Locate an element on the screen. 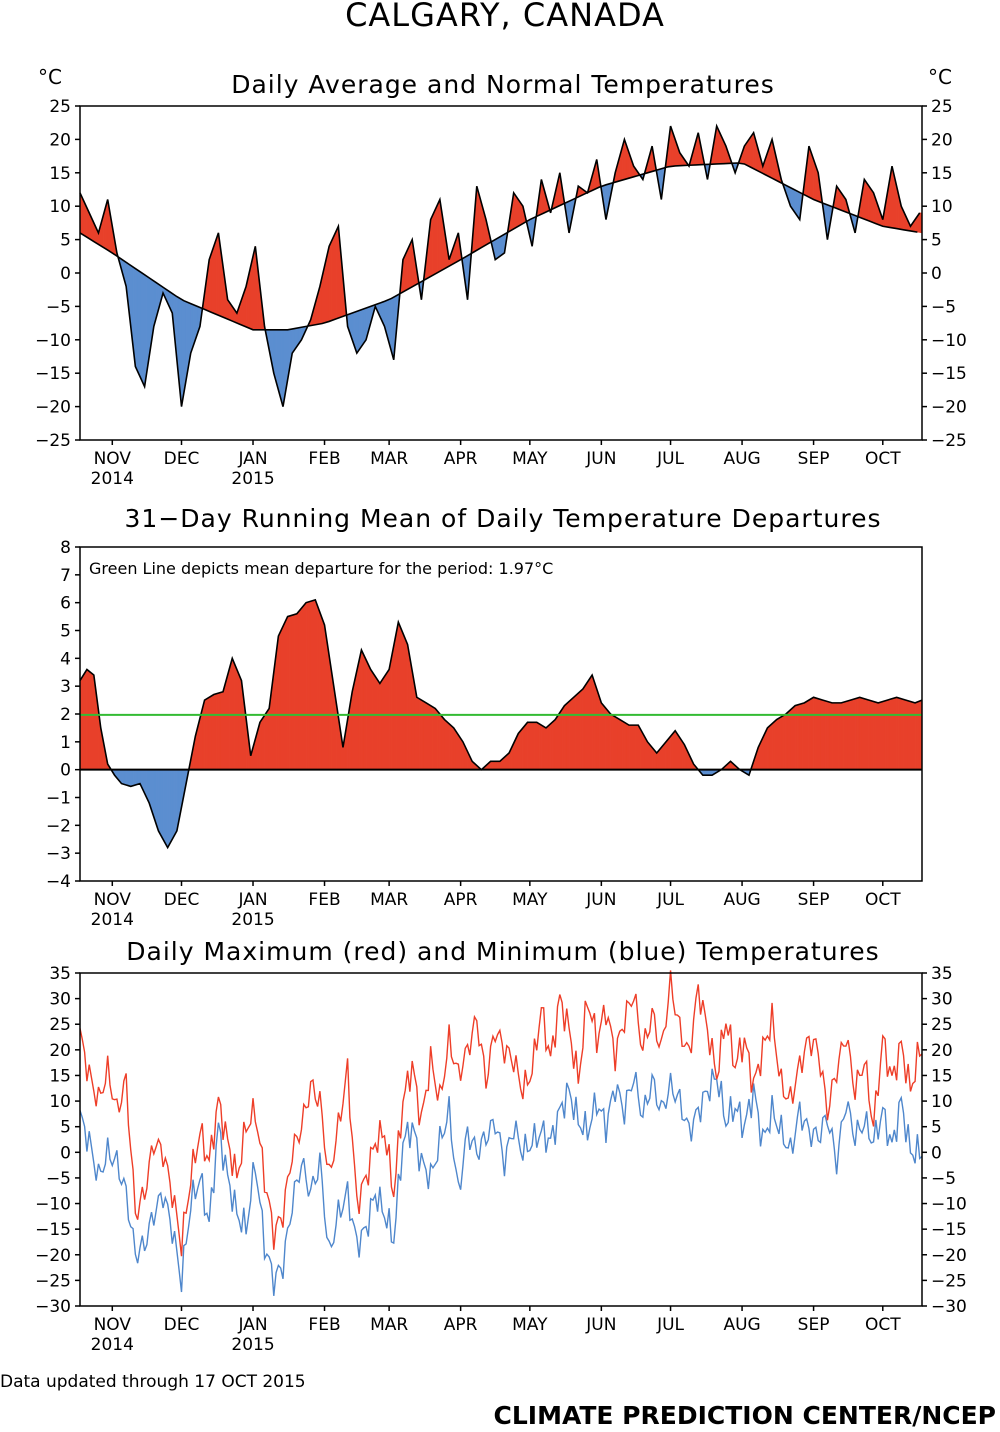  minimum-temperature-line is located at coordinates (501, 1182).